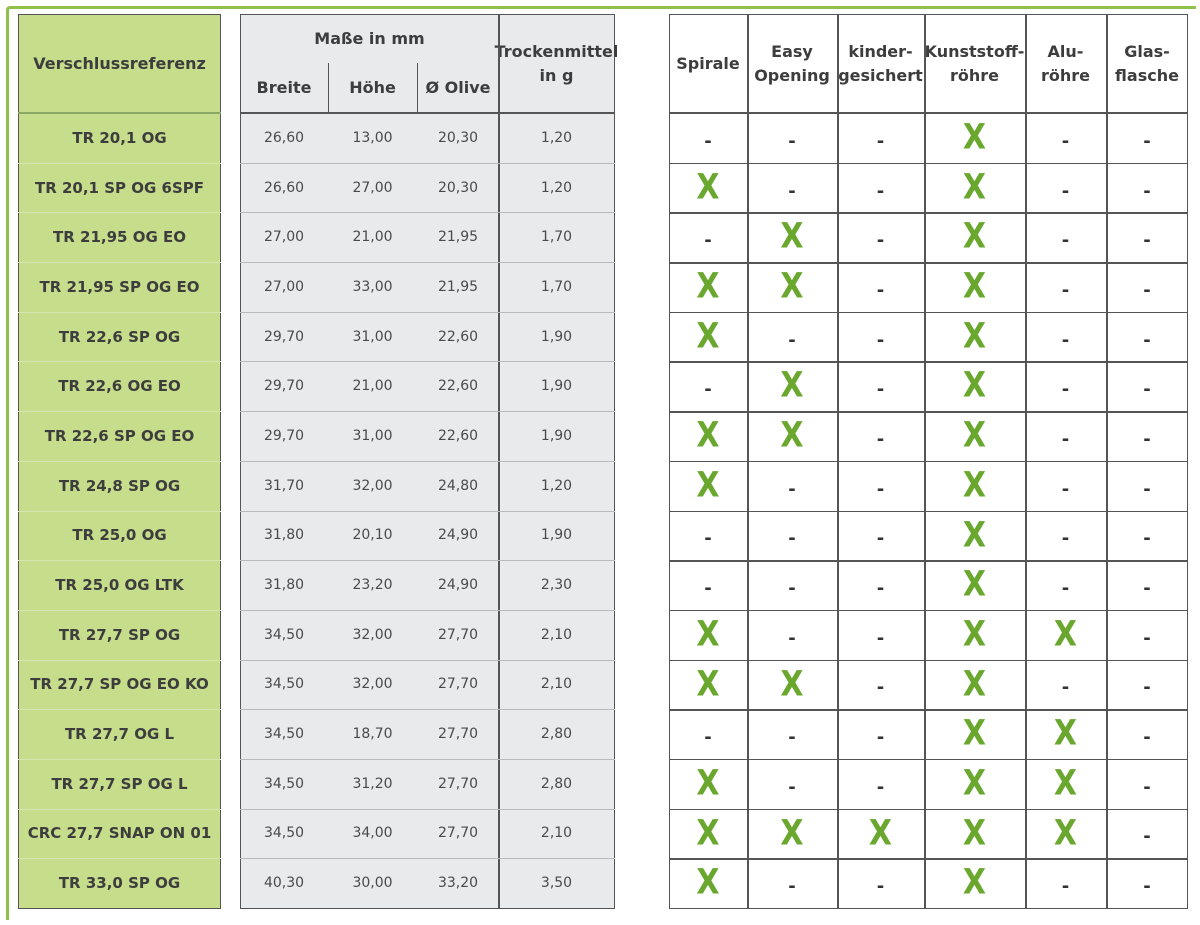 This screenshot has height=925, width=1200. Describe the element at coordinates (119, 883) in the screenshot. I see `reference: TR 33,0 SP OG` at that location.